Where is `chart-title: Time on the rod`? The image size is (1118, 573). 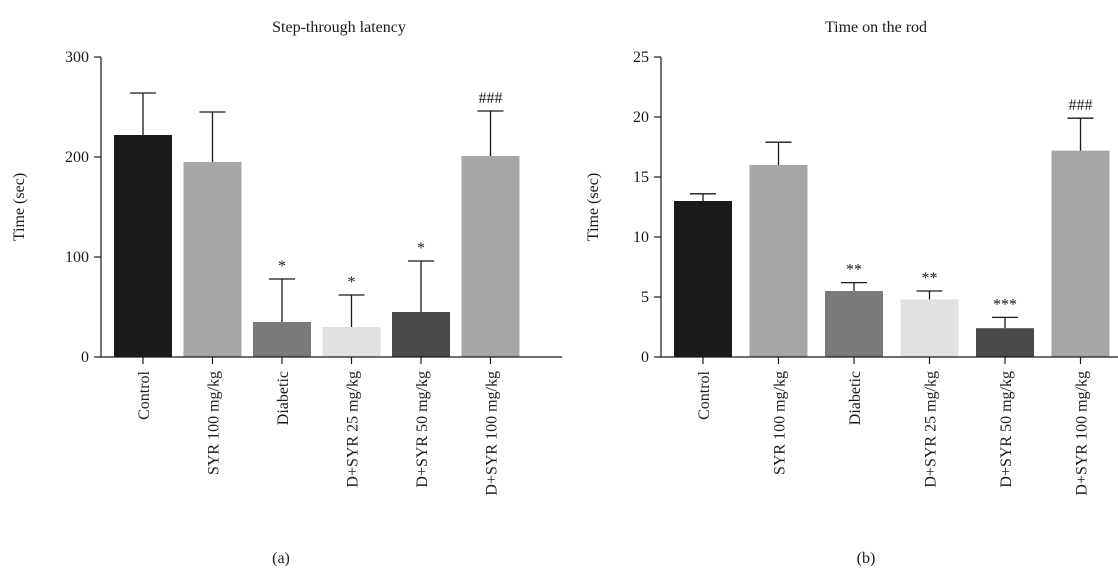
chart-title: Time on the rod is located at coordinates (876, 27).